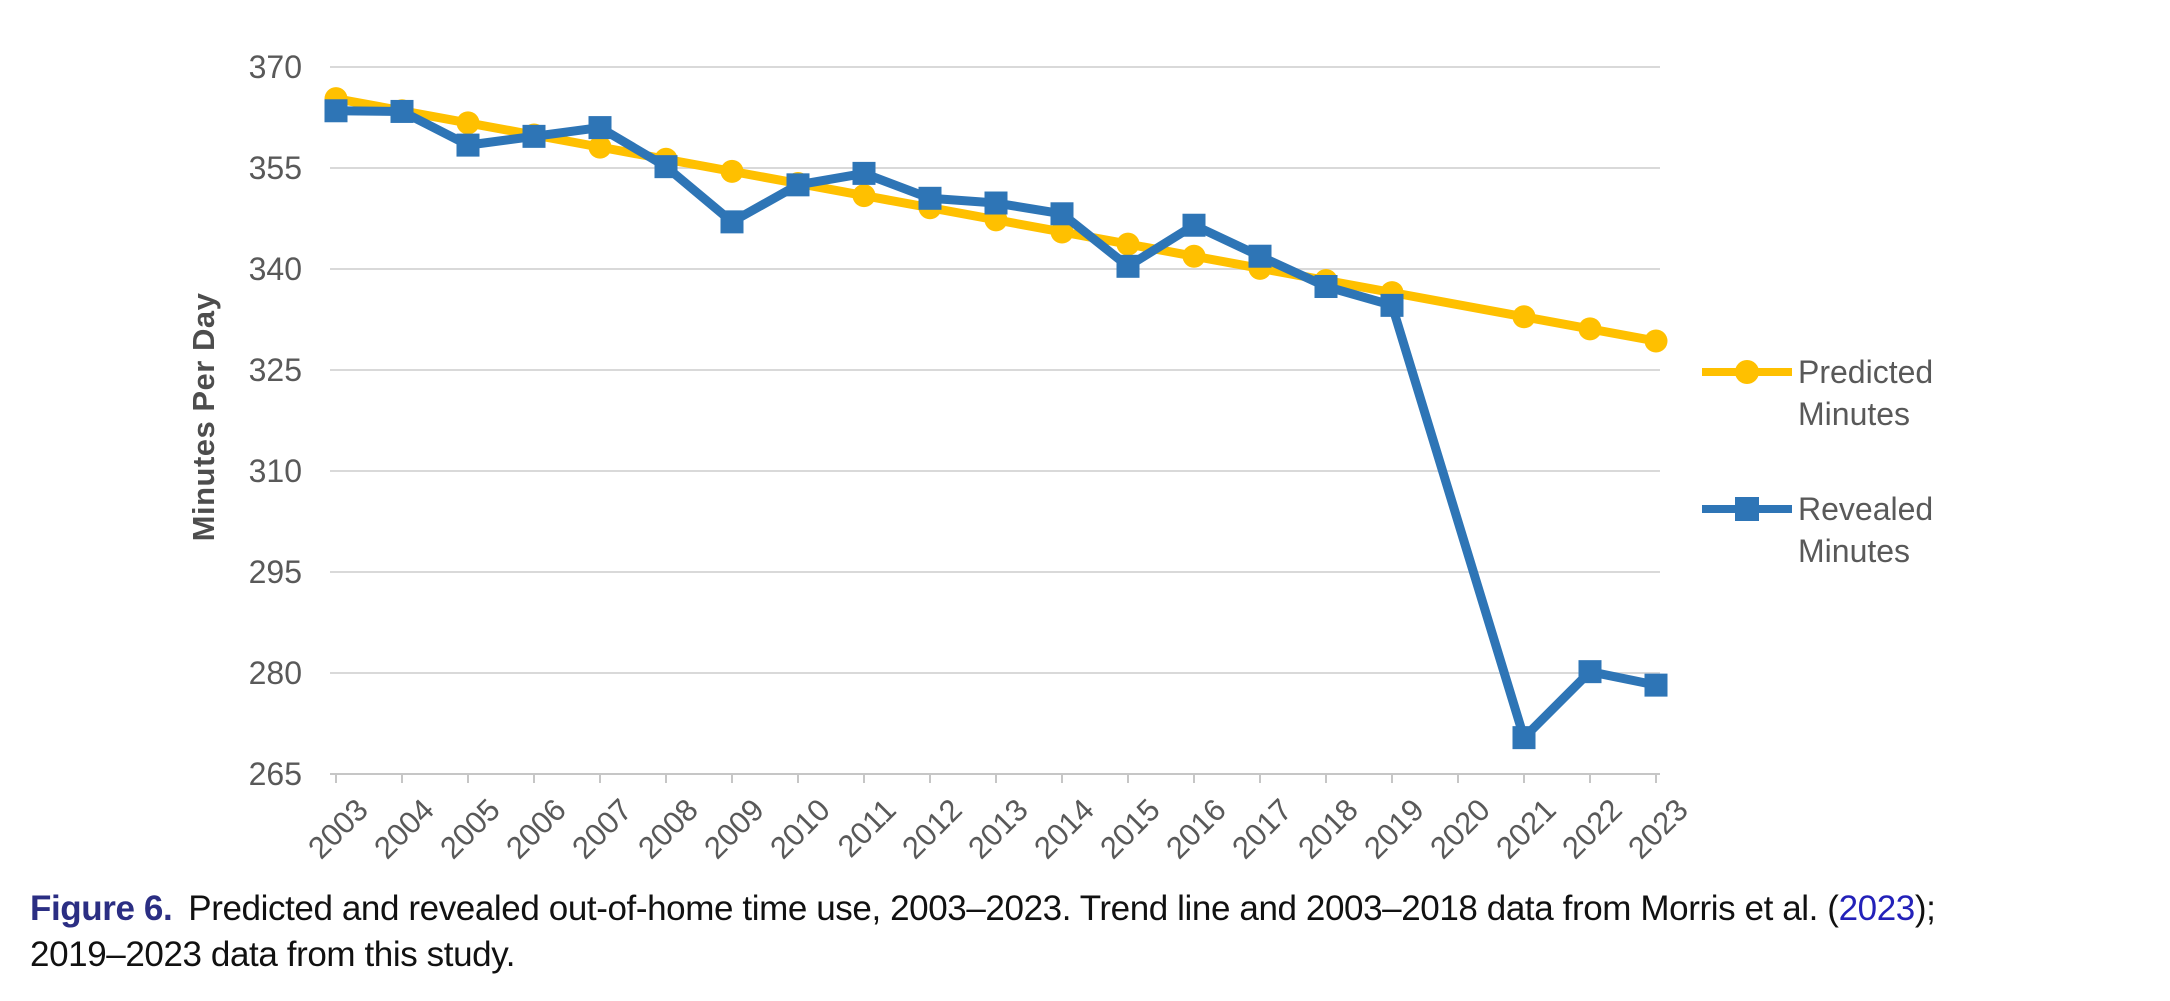 The width and height of the screenshot is (2170, 1001). What do you see at coordinates (1925, 908) in the screenshot?
I see `caption-text: );` at bounding box center [1925, 908].